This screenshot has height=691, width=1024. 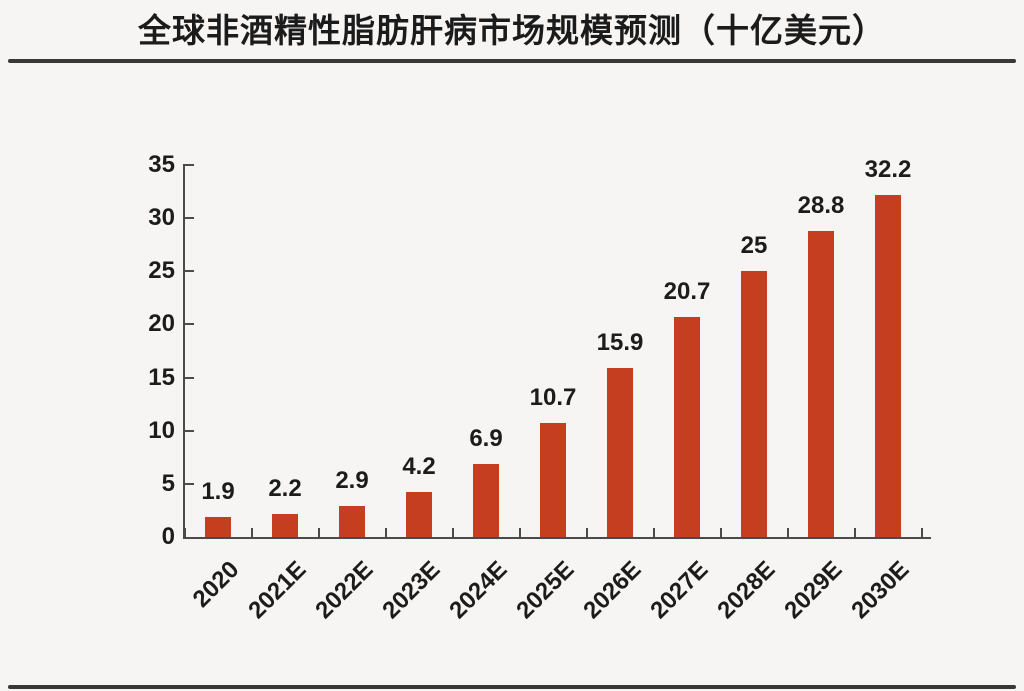 I want to click on chart-title: 全球非酒精性脂肪肝病市场规模预测（十亿美元）, so click(x=512, y=30).